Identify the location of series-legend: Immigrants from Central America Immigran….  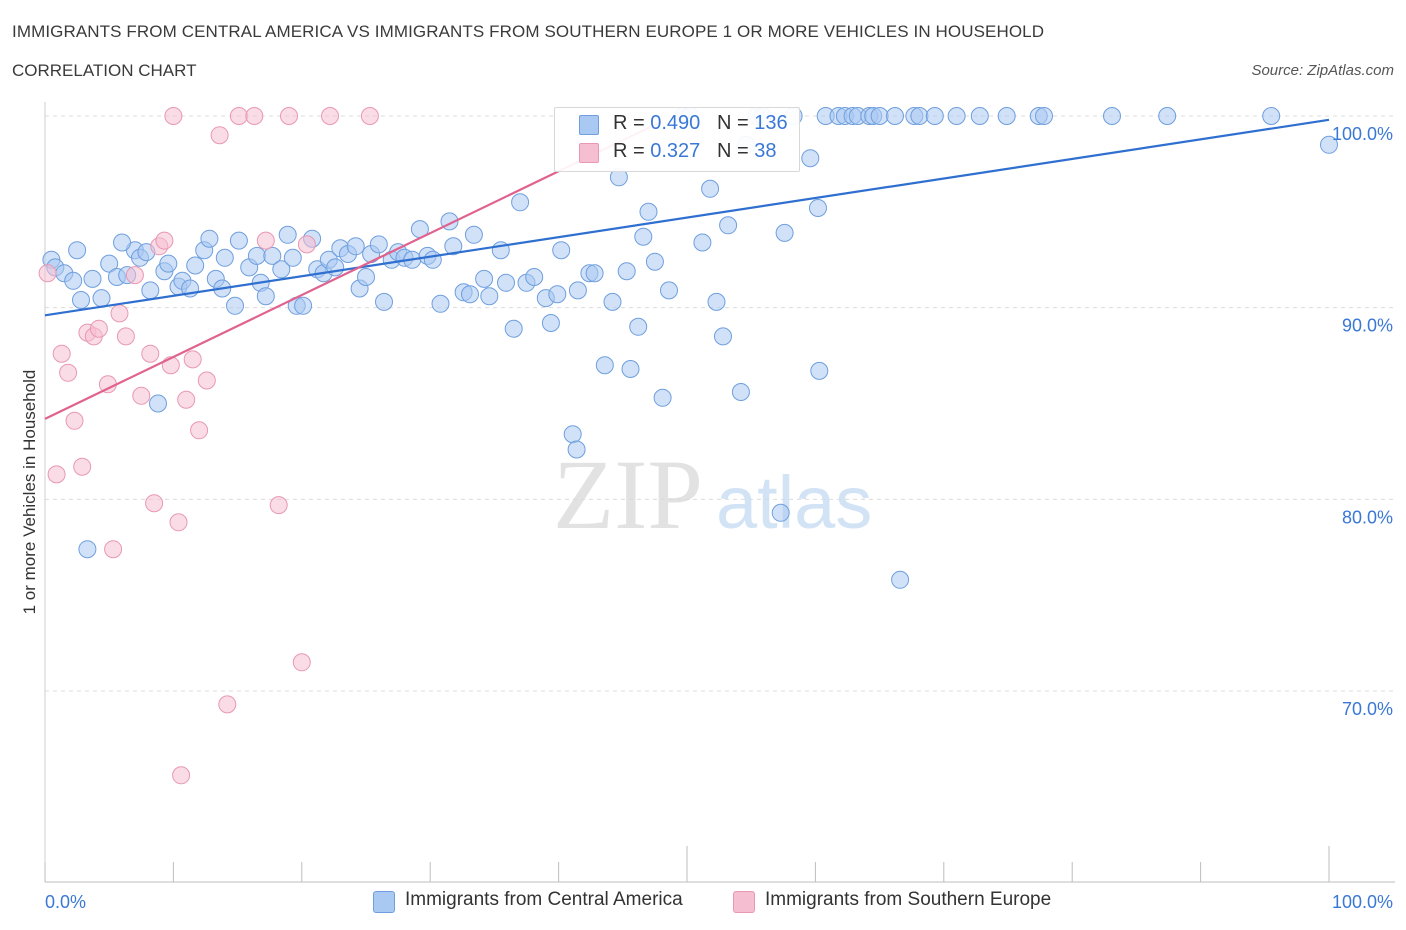
(703, 903).